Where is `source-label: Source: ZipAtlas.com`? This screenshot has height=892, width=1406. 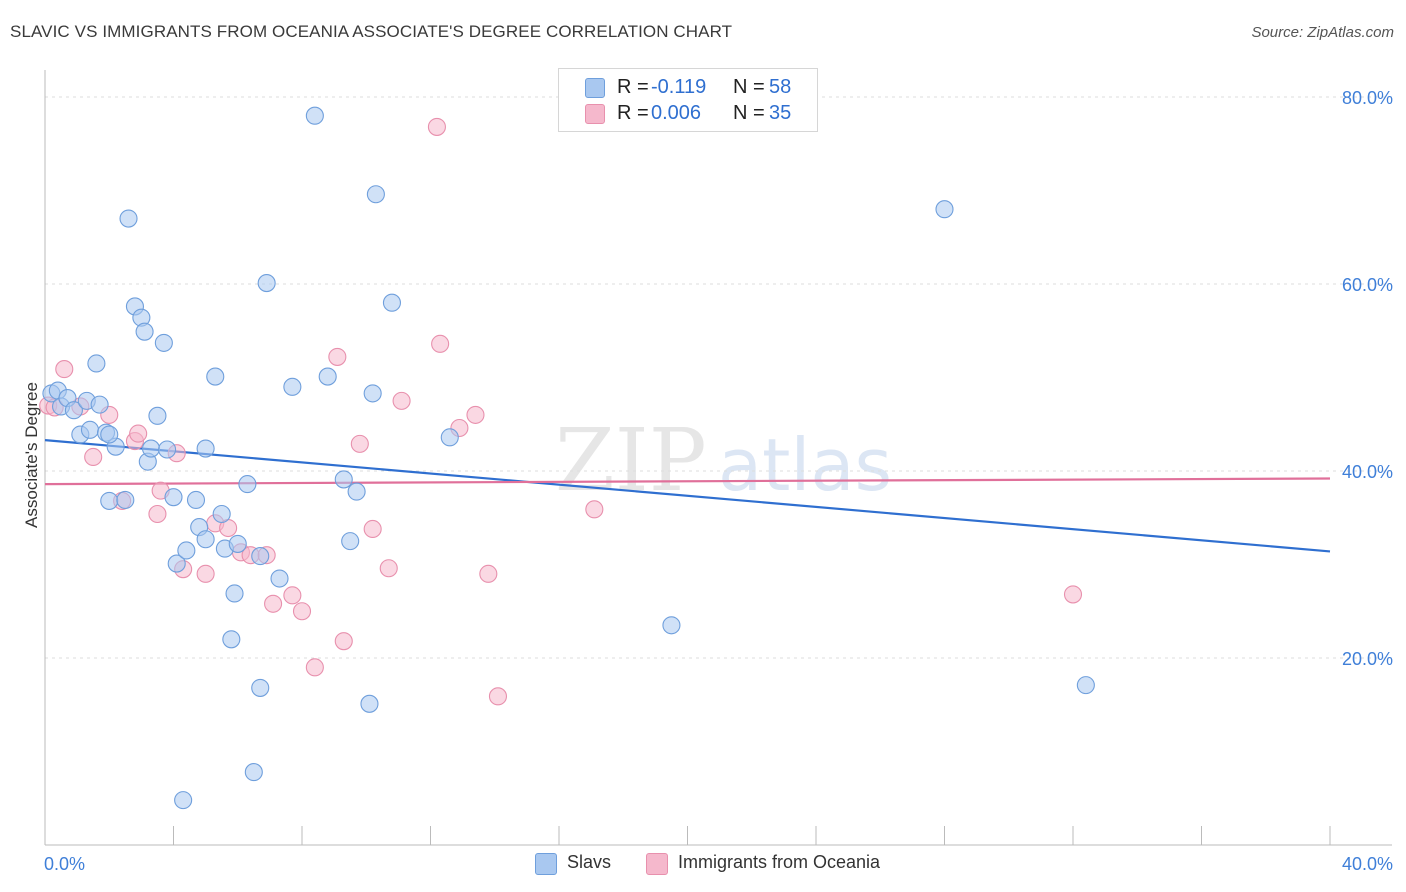 source-label: Source: ZipAtlas.com is located at coordinates (1322, 32).